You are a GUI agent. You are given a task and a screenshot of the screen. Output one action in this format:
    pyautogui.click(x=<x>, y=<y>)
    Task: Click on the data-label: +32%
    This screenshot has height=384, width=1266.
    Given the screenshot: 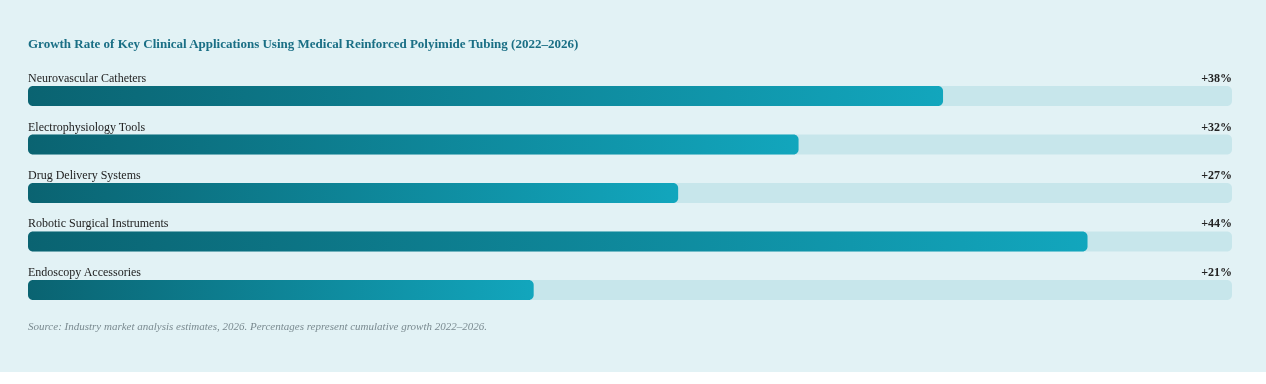 What is the action you would take?
    pyautogui.click(x=1216, y=126)
    